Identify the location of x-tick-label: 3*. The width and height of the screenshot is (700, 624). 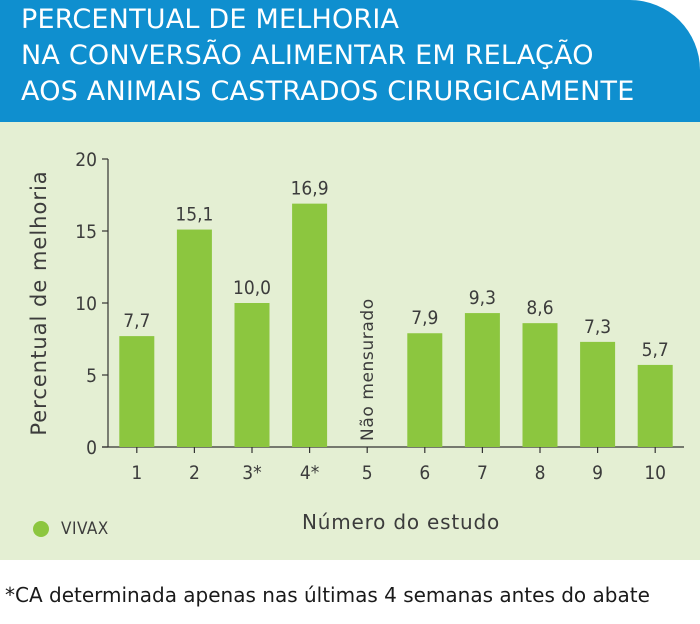
(252, 473).